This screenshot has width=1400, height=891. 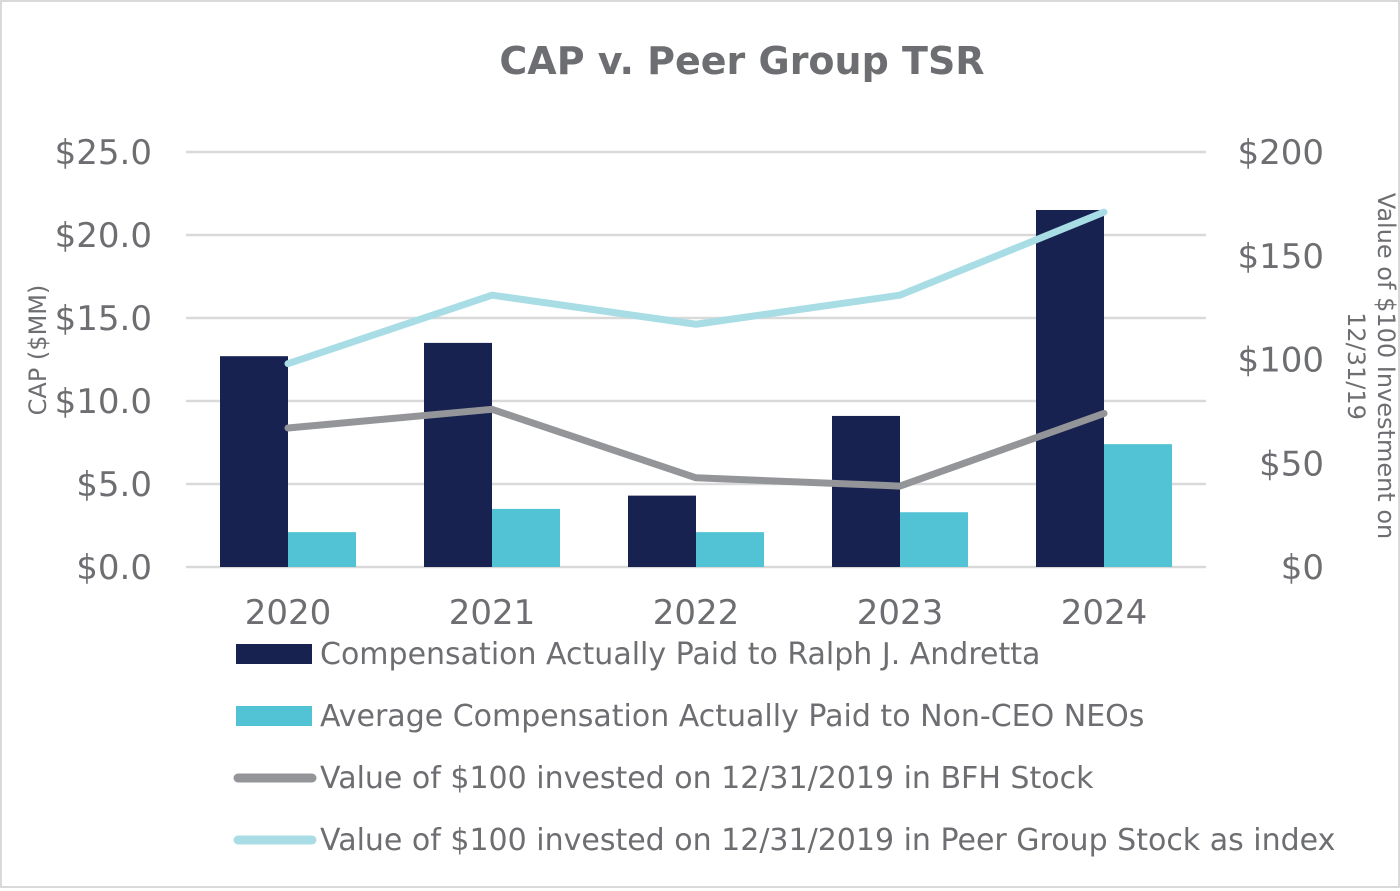 I want to click on right-tick-label: $200, so click(x=1280, y=153).